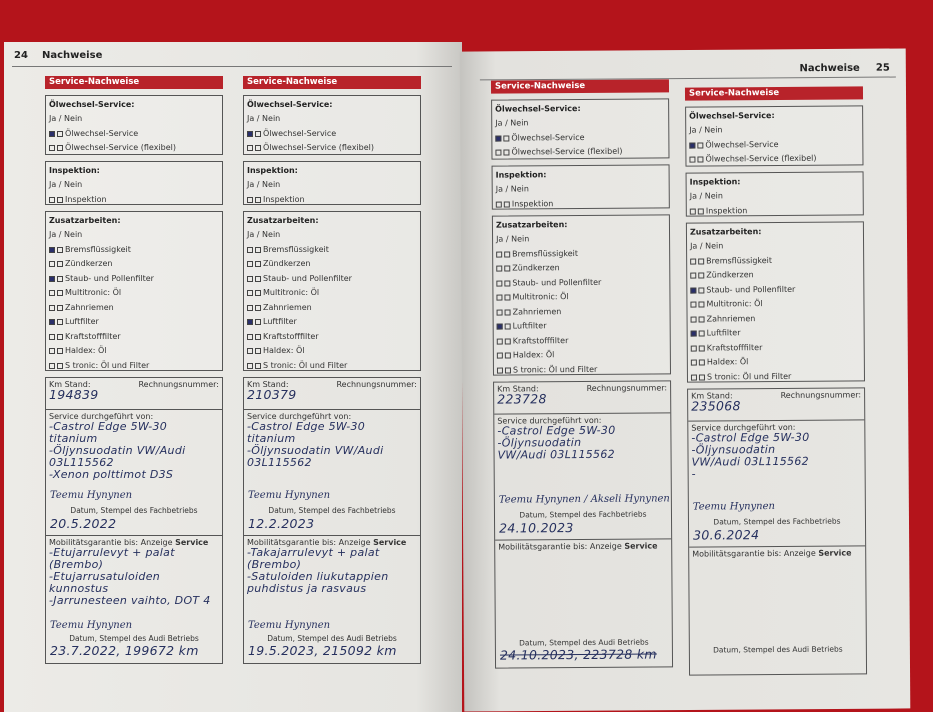  I want to click on service-date: 12.2.2023, so click(281, 523).